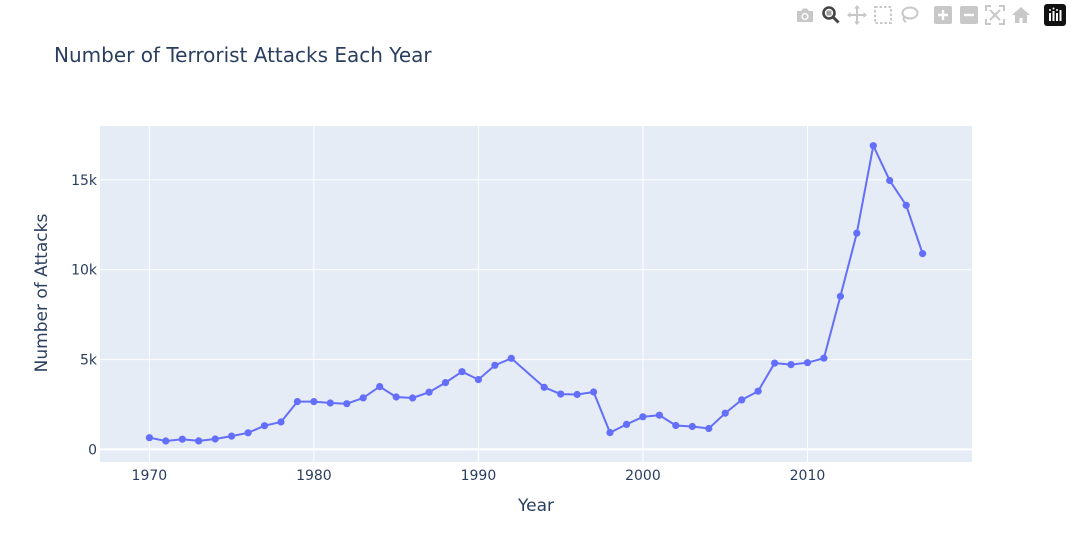 This screenshot has height=559, width=1072. What do you see at coordinates (643, 476) in the screenshot?
I see `x-tick-label: 2000` at bounding box center [643, 476].